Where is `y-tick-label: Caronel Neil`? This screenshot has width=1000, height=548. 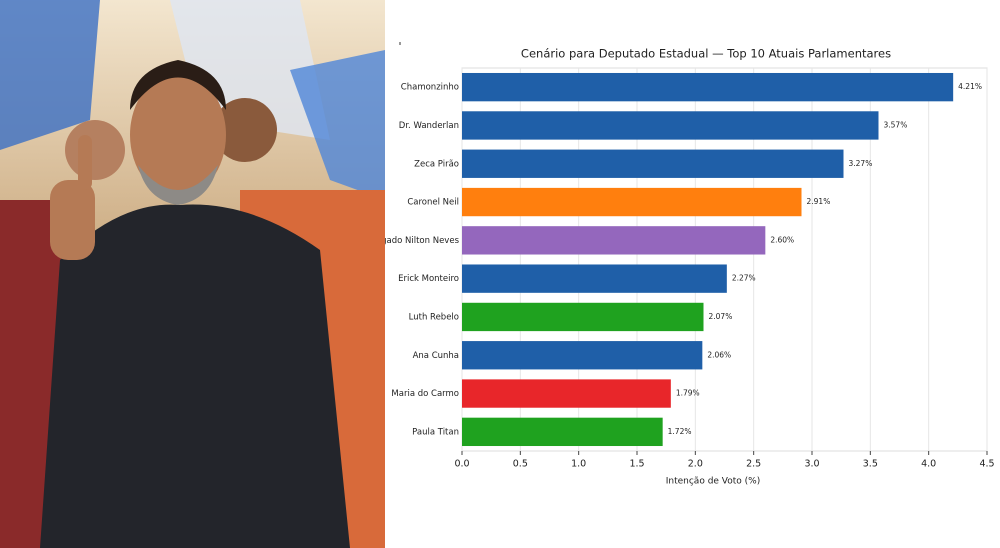
y-tick-label: Caronel Neil is located at coordinates (433, 203).